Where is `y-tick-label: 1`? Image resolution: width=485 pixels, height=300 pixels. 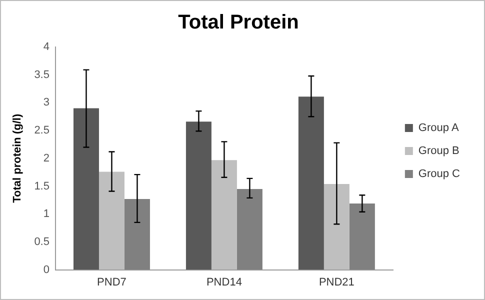 y-tick-label: 1 is located at coordinates (46, 214).